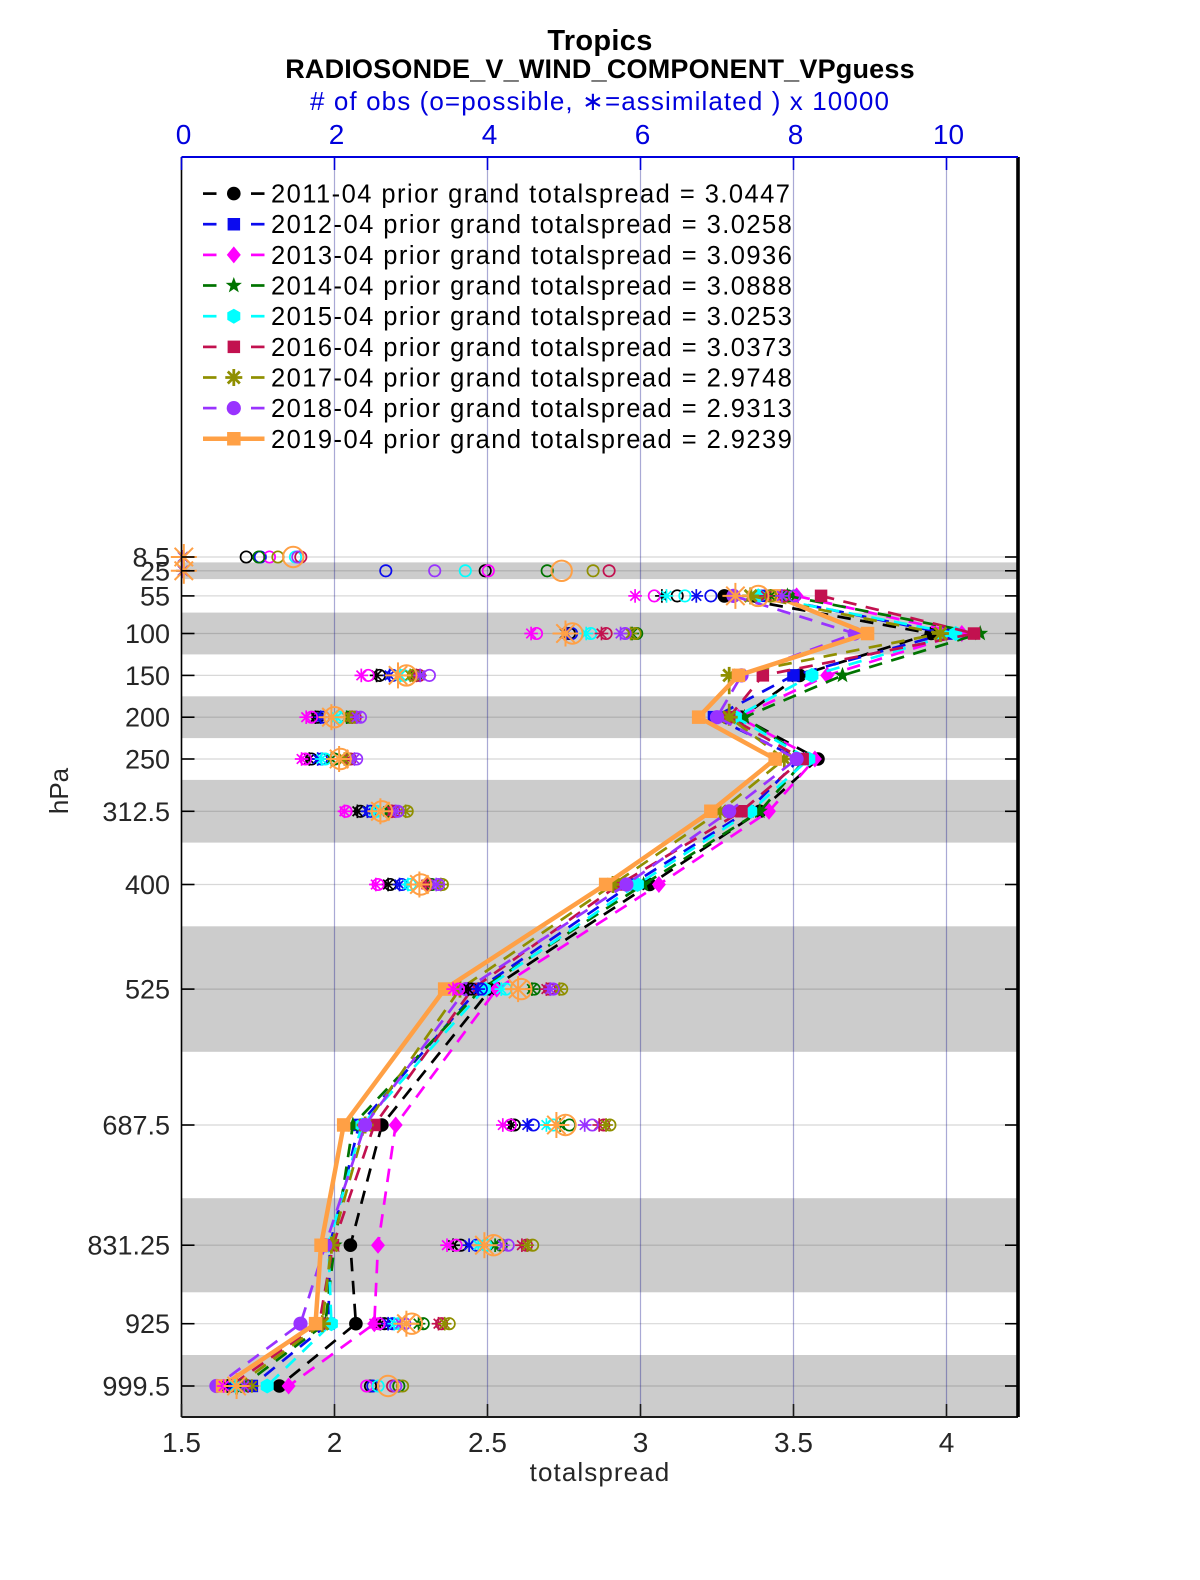 This screenshot has height=1580, width=1200. I want to click on svg-text:RADIOSONDE_V_WIND_COMPONENT_VP: RADIOSONDE_V_WIND_COMPONENT_VPguess, so click(600, 69).